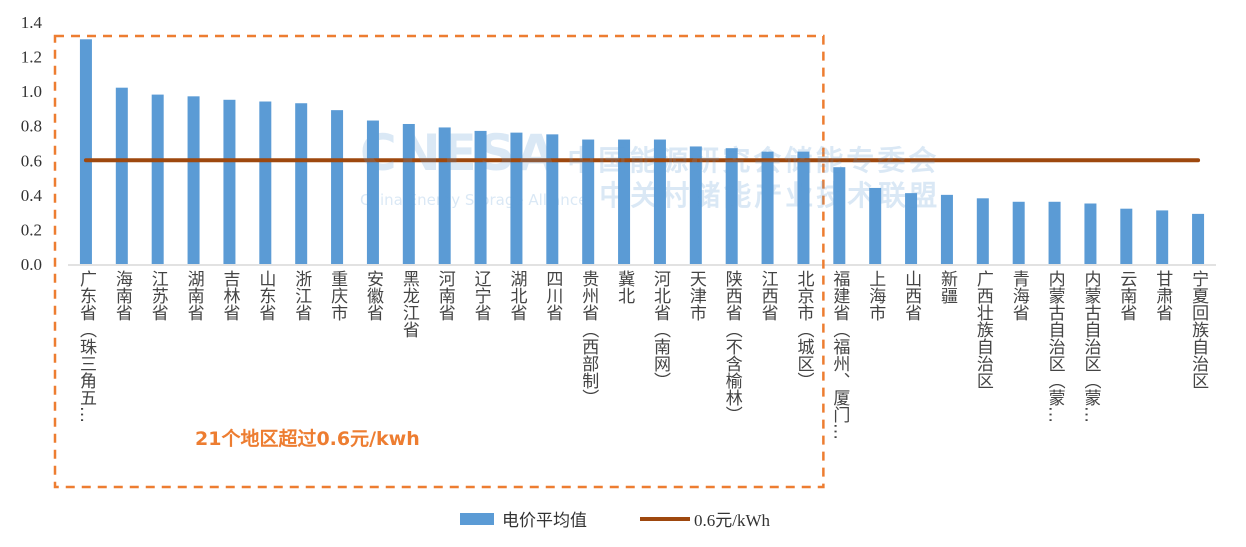 This screenshot has width=1246, height=547. What do you see at coordinates (732, 520) in the screenshot?
I see `legend-label: 0.6元/kWh` at bounding box center [732, 520].